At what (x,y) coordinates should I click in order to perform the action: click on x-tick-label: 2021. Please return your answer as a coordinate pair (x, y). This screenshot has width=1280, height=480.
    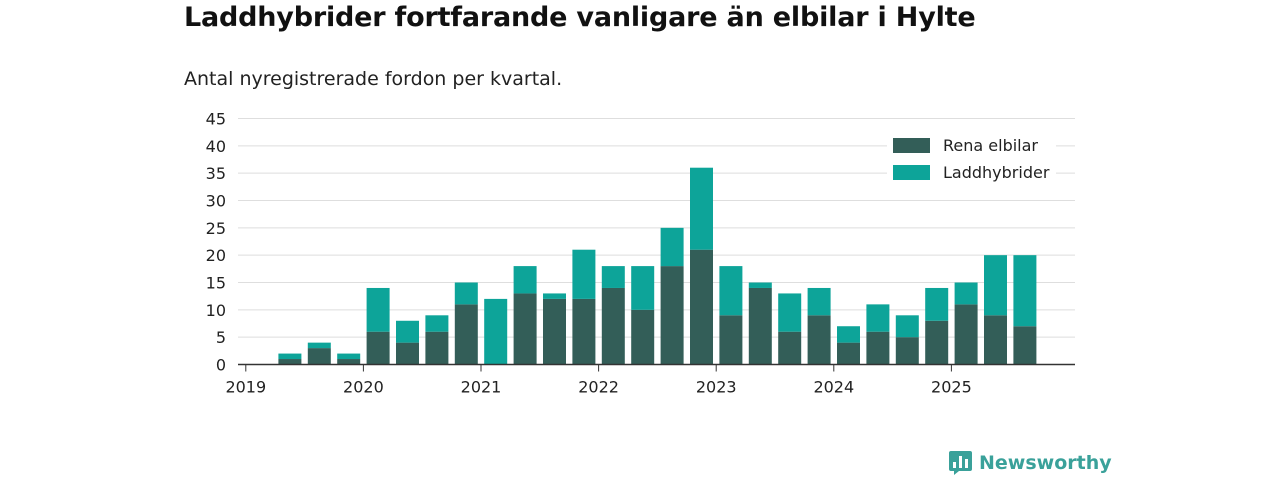
    Looking at the image, I should click on (481, 387).